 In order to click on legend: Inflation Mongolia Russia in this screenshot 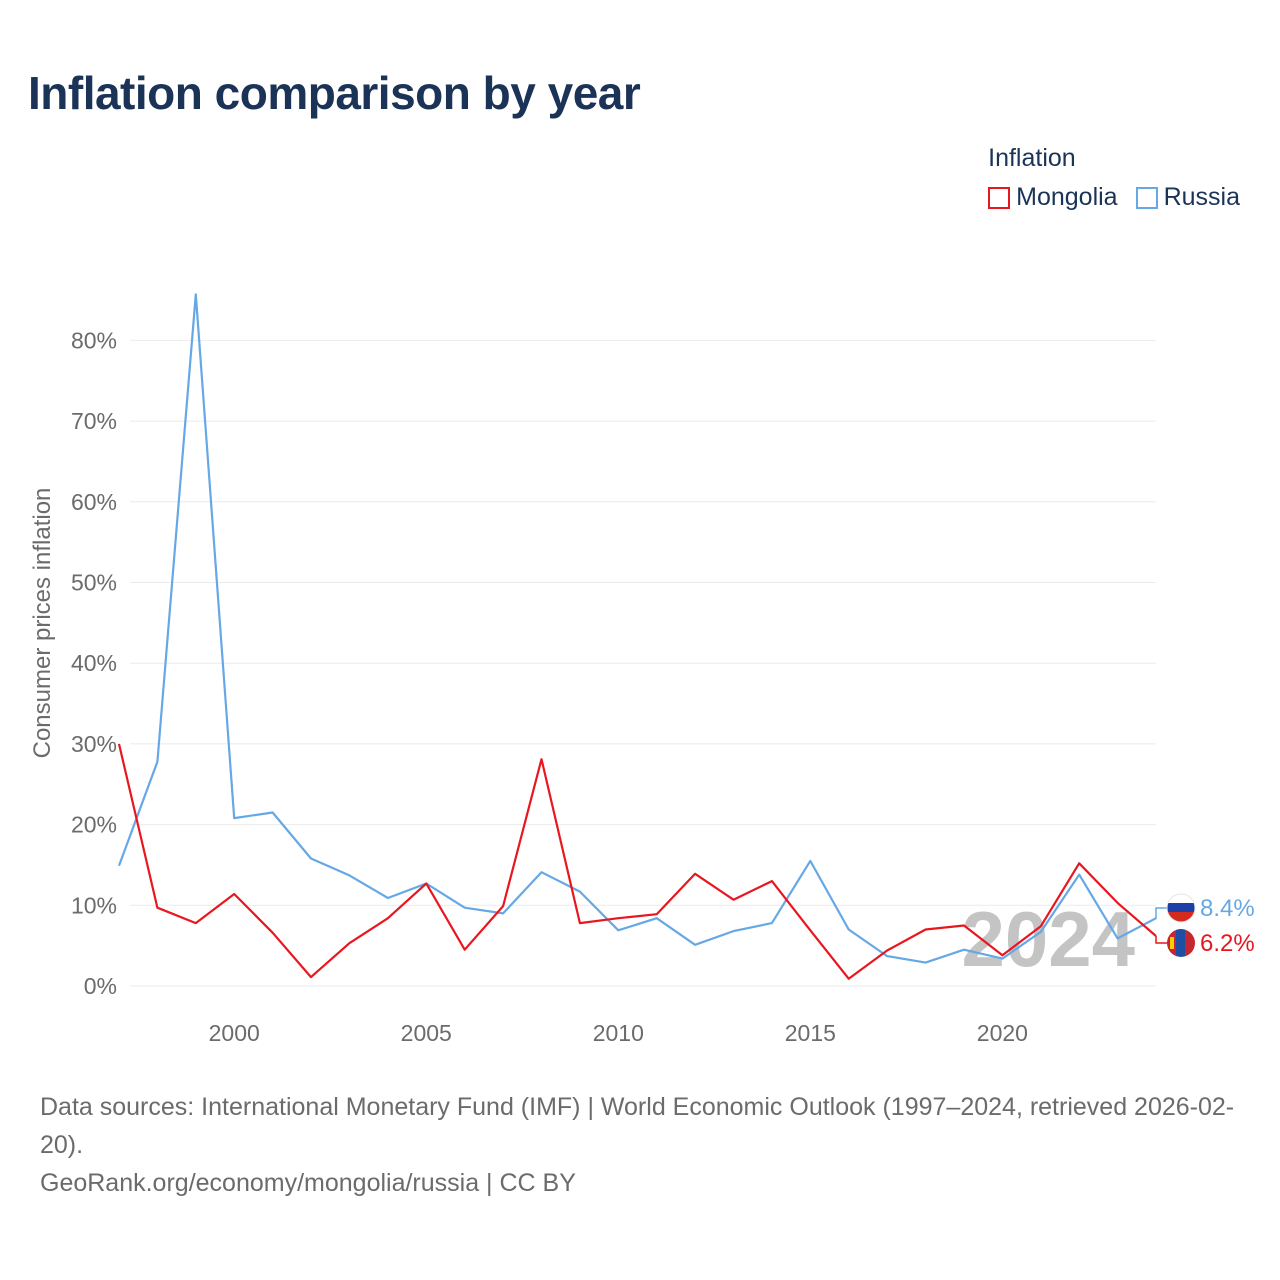, I will do `click(1114, 178)`.